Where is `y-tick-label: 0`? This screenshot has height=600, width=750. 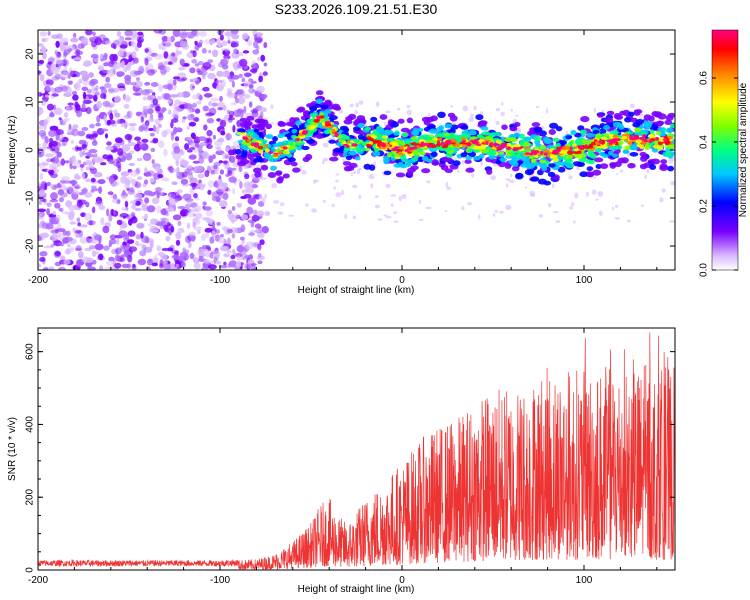
y-tick-label: 0 is located at coordinates (30, 570).